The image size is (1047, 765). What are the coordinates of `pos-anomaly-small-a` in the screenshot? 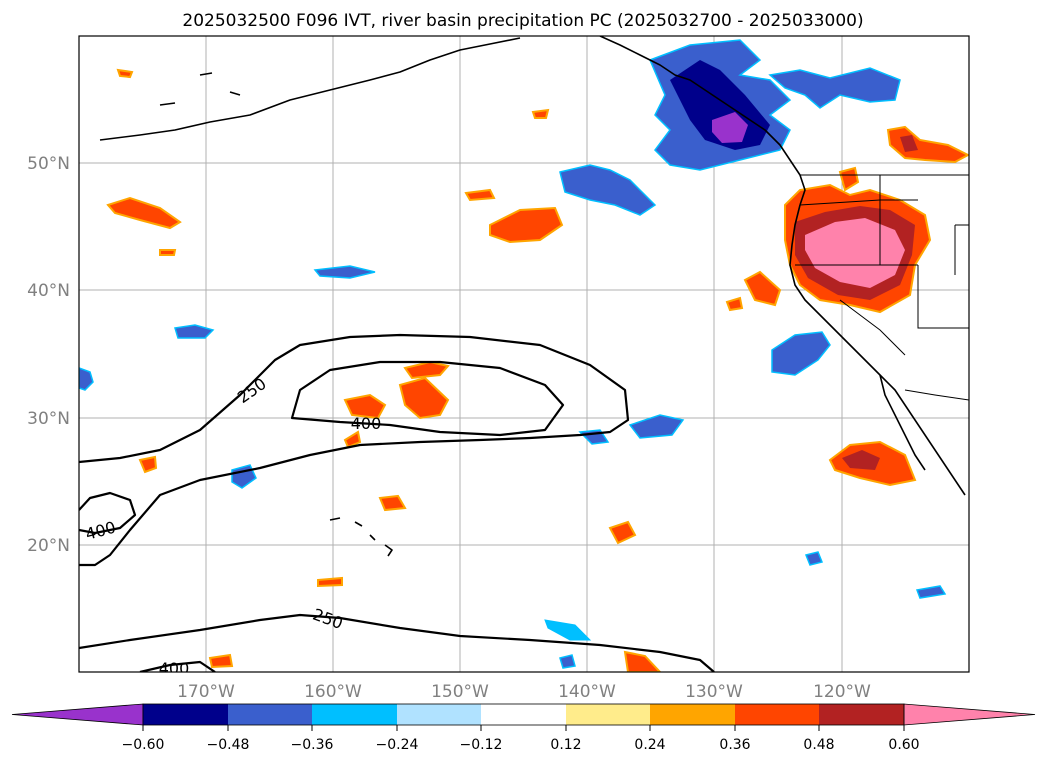 It's located at (480, 195).